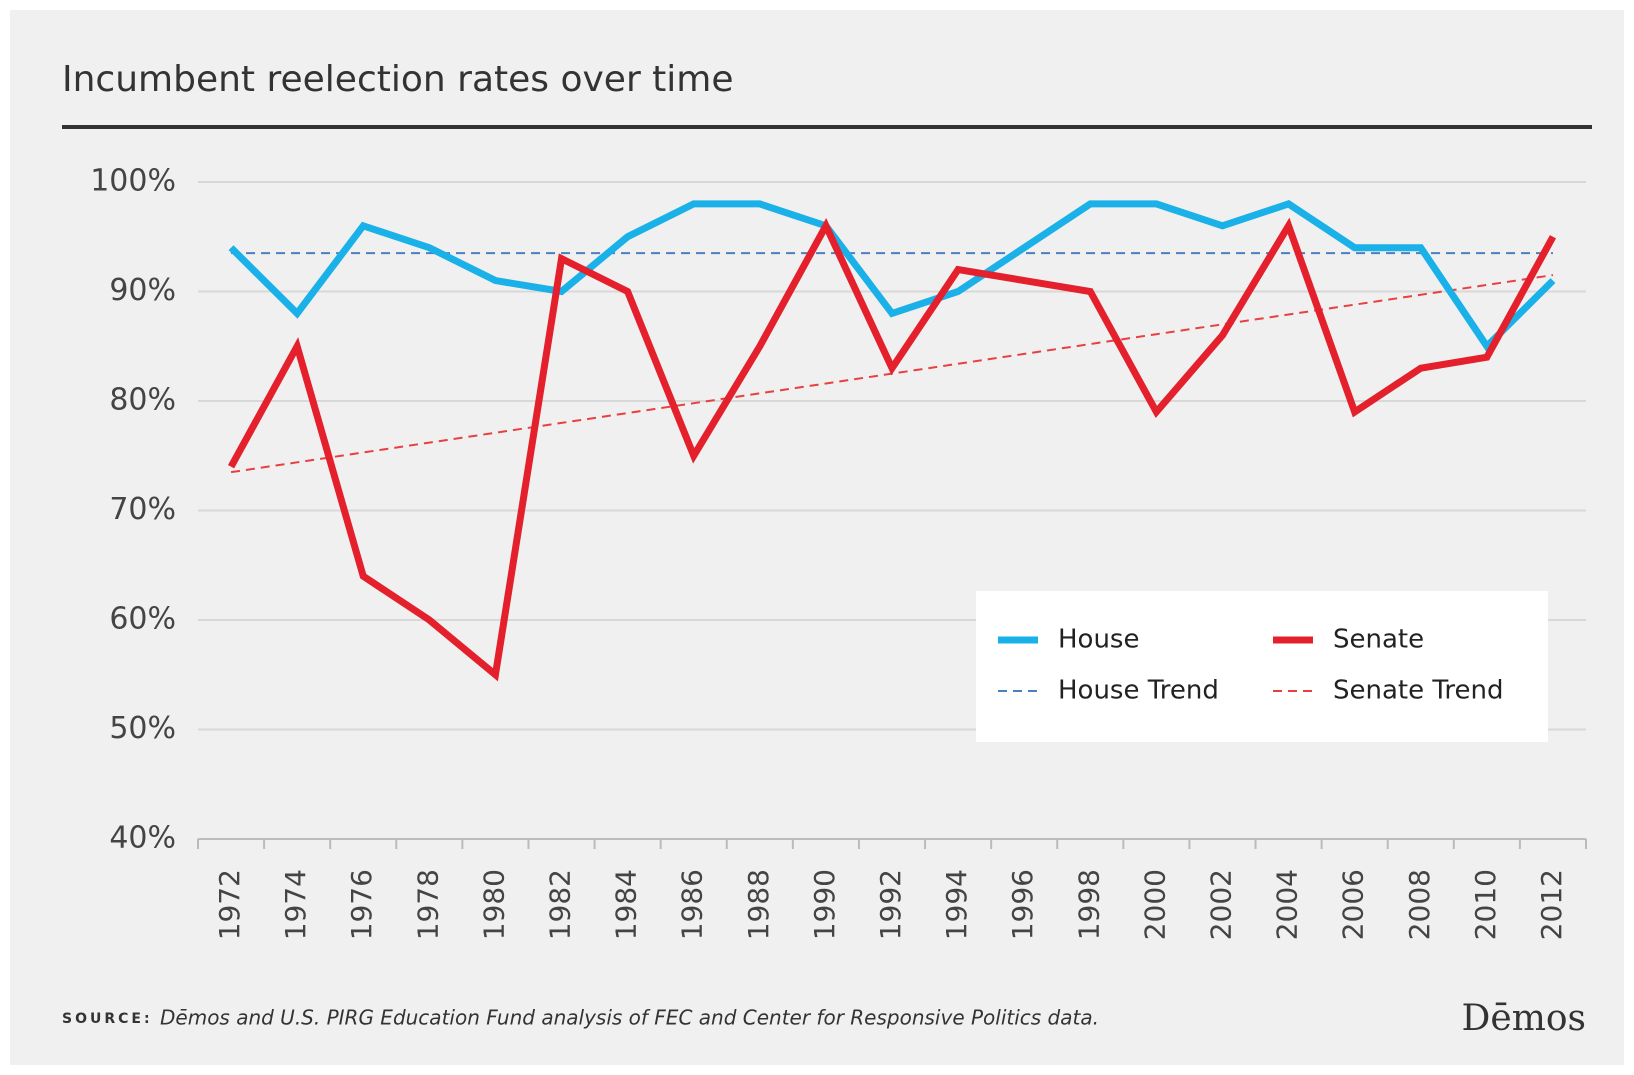  I want to click on x-tick-label: 1992, so click(890, 904).